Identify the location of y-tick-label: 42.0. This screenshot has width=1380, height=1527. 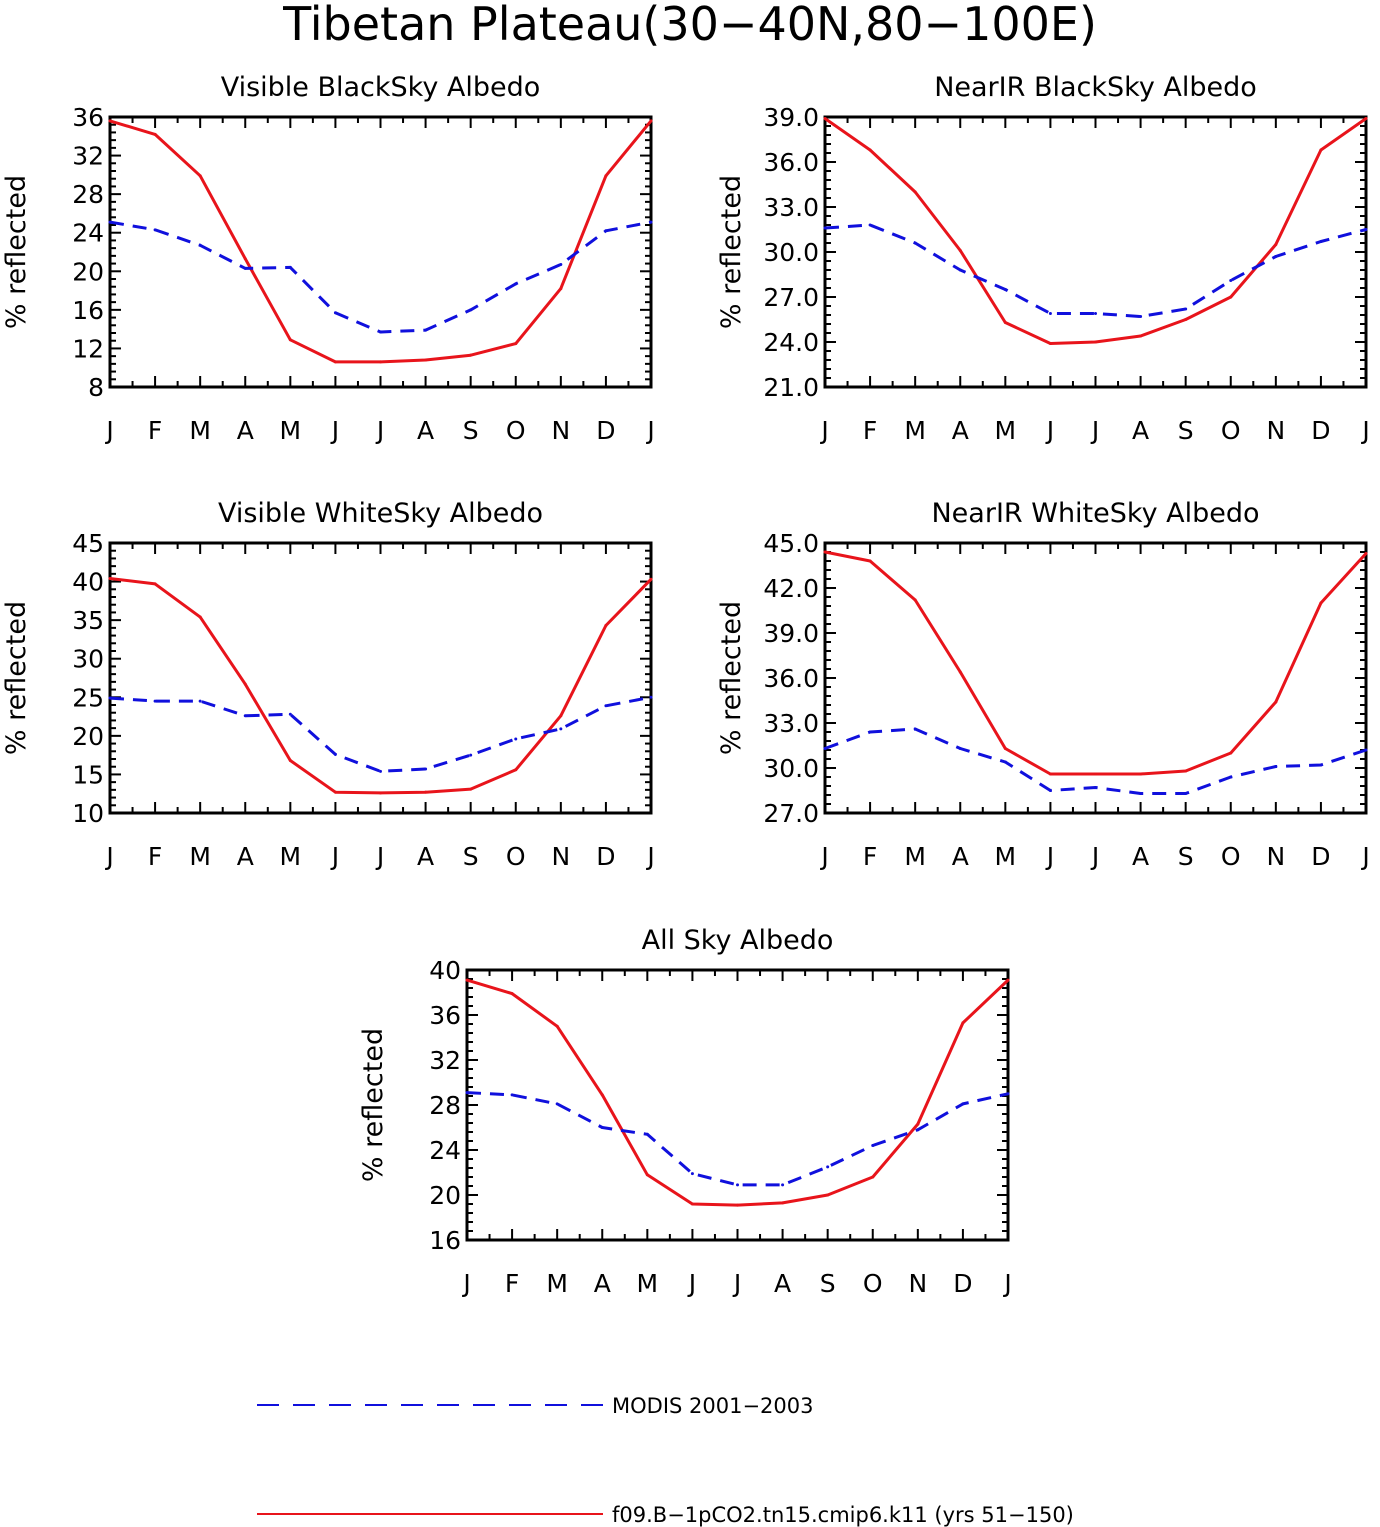
(791, 588).